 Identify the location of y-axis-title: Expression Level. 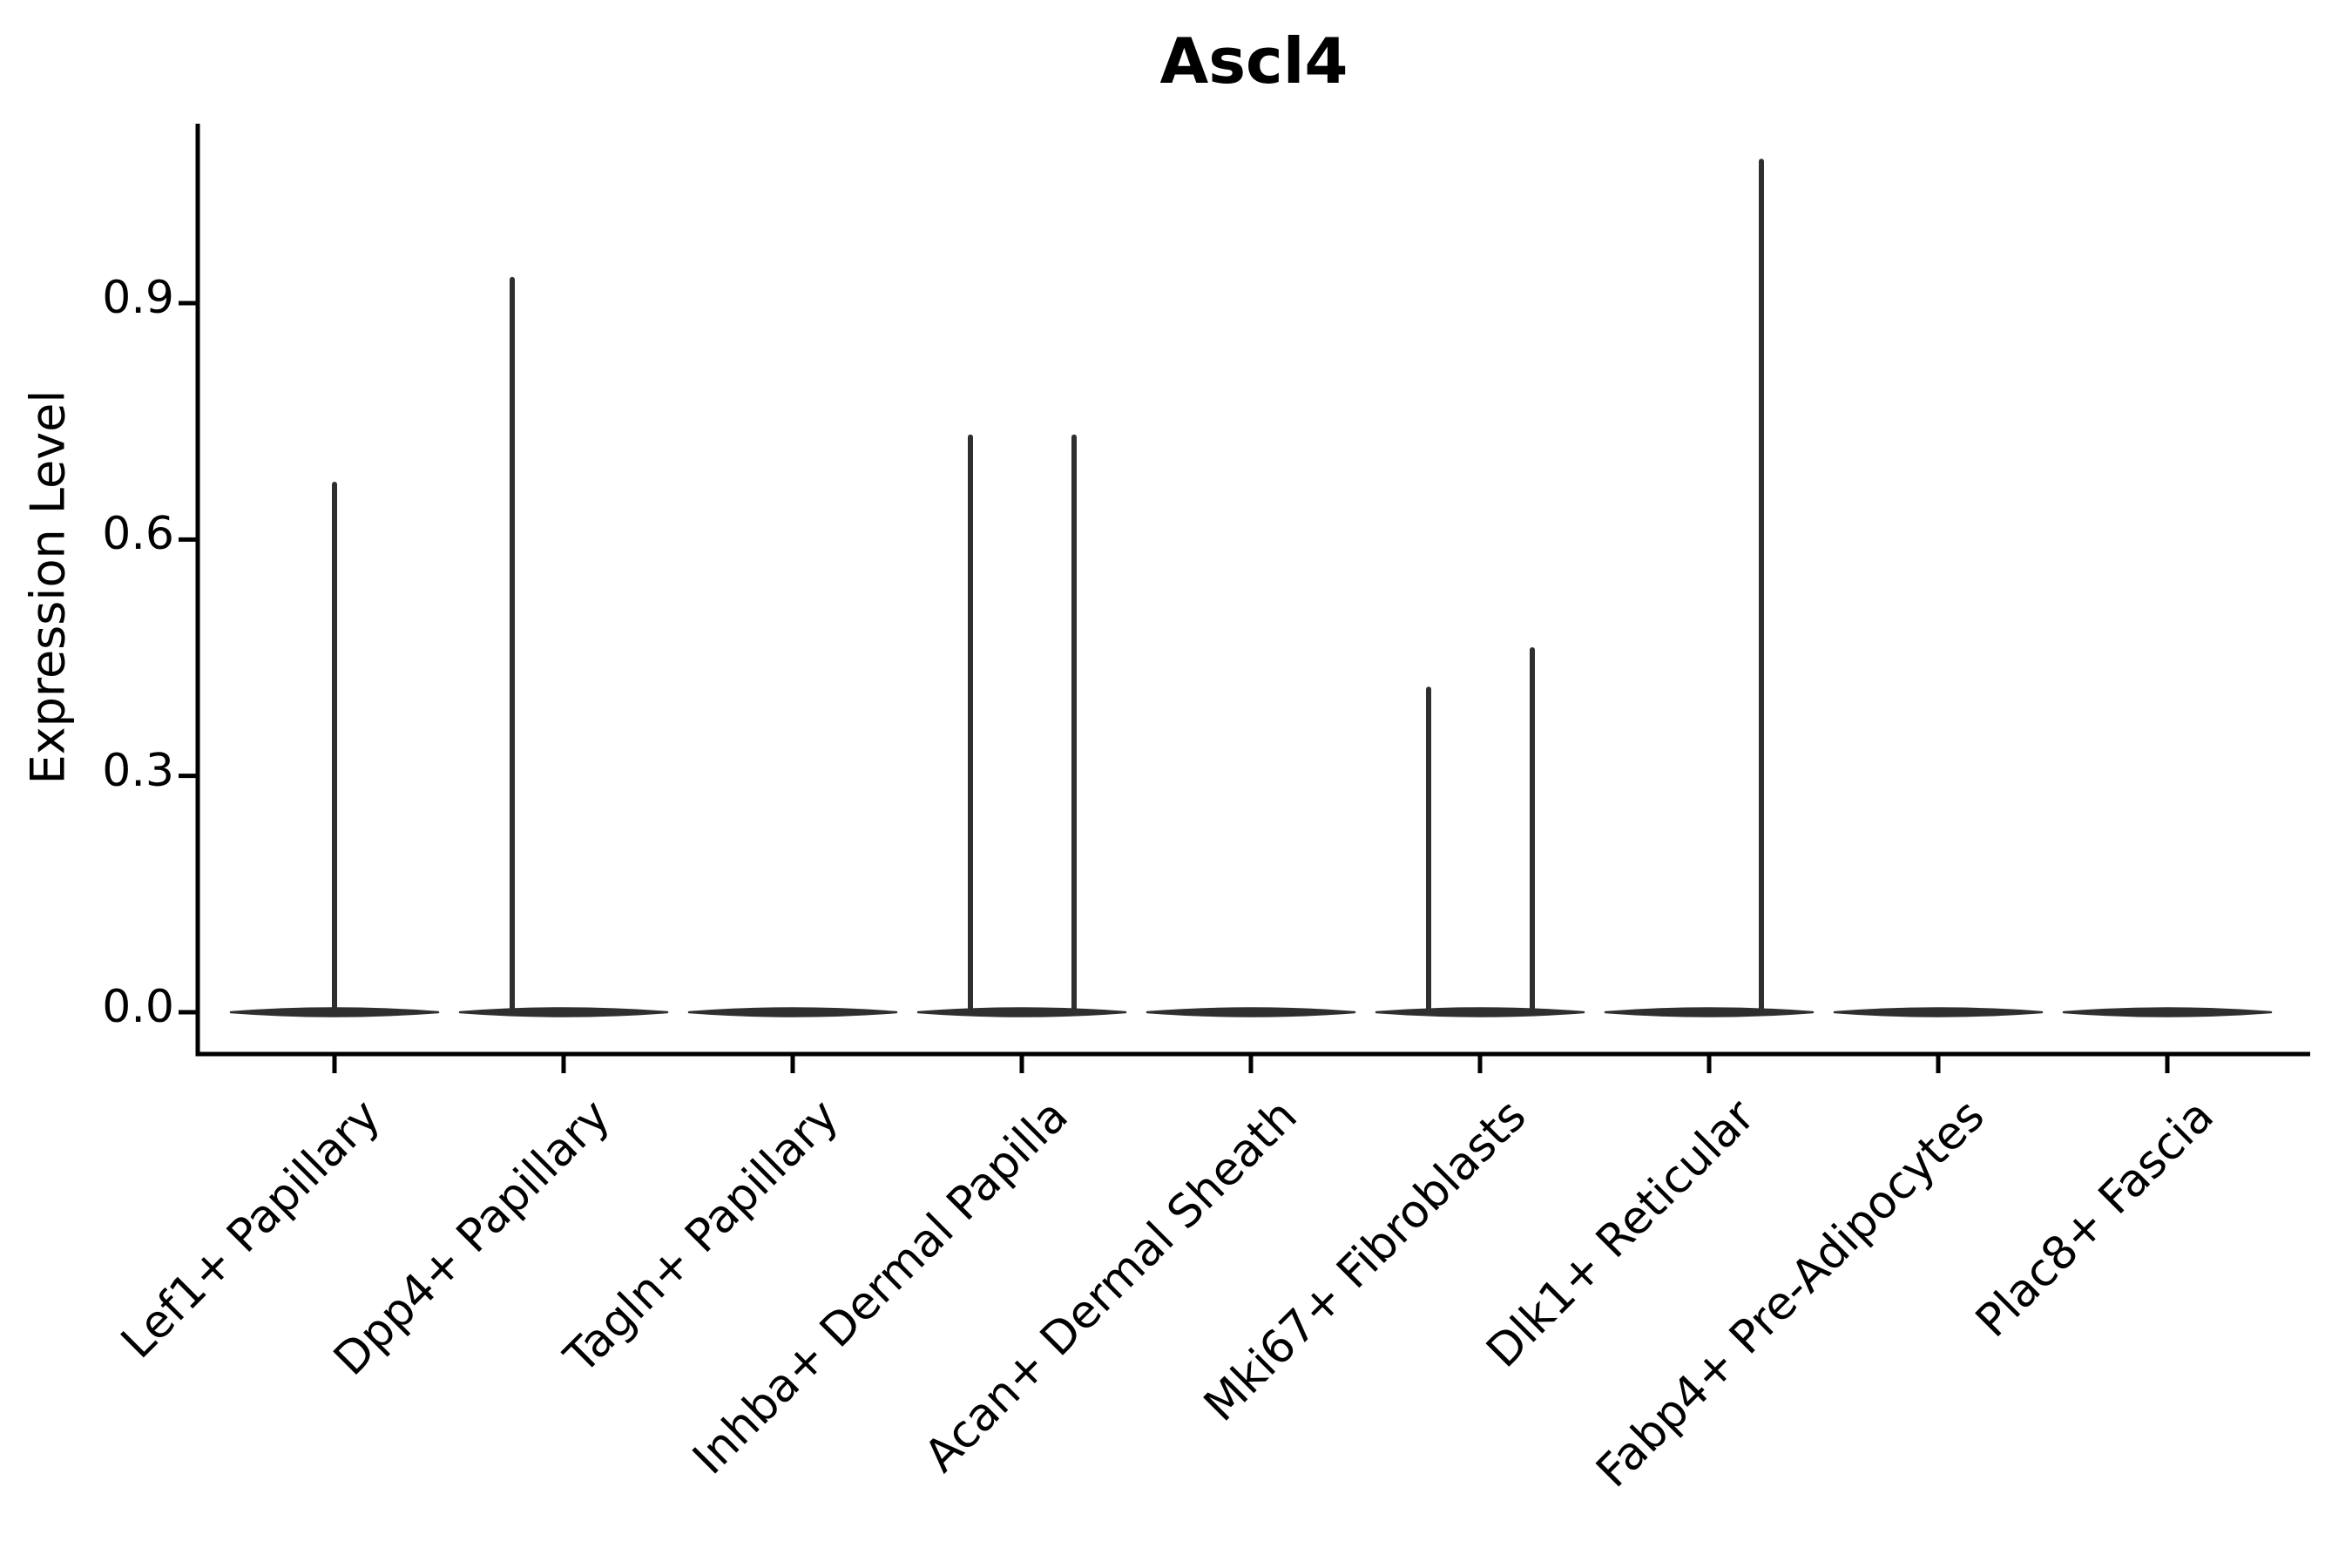
(48, 587).